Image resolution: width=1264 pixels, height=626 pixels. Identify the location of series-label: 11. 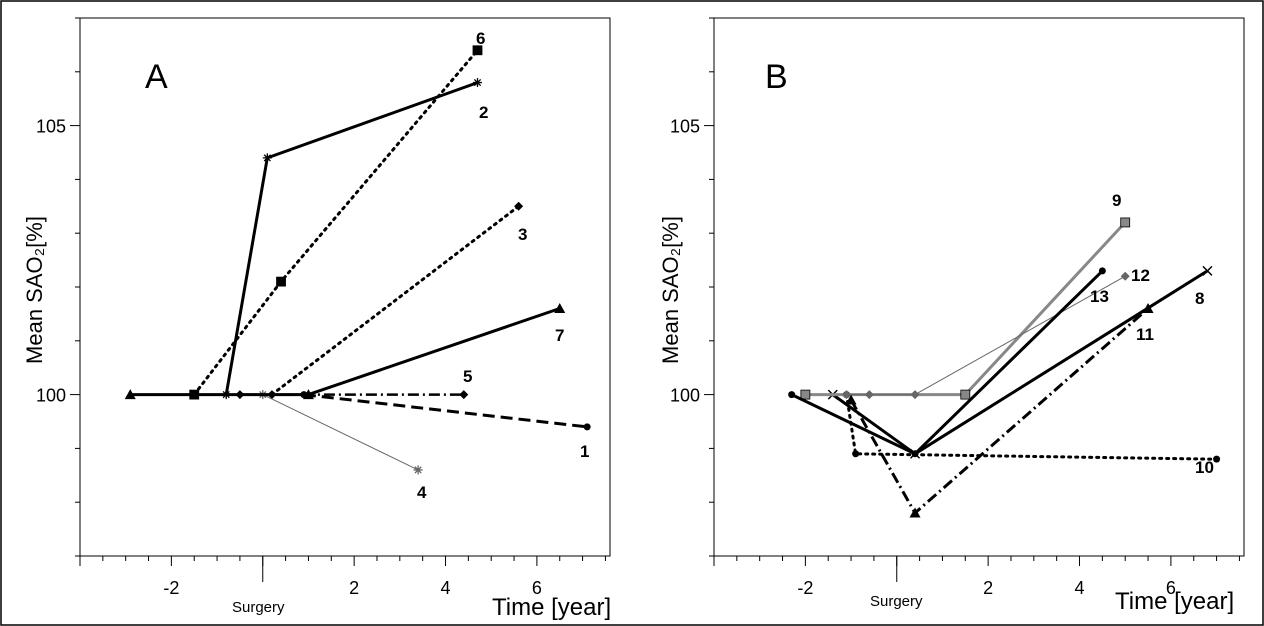
(1145, 334).